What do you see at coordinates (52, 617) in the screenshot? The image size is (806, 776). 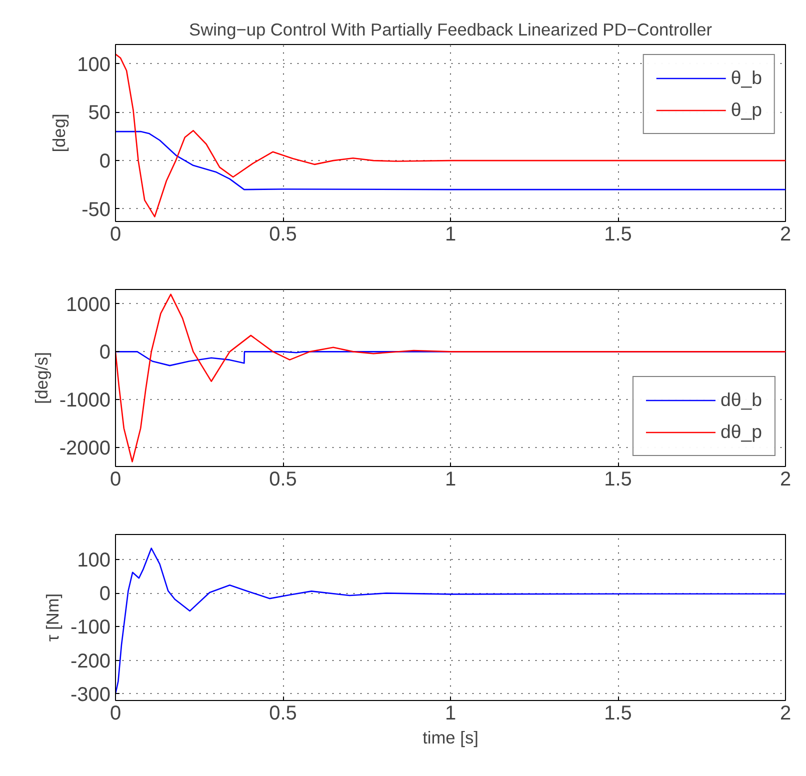 I see `y-axis-title: τ [Nm]` at bounding box center [52, 617].